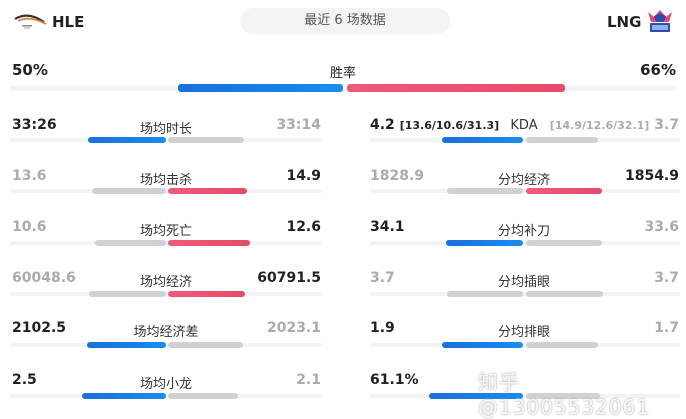 Image resolution: width=686 pixels, height=419 pixels. What do you see at coordinates (658, 70) in the screenshot?
I see `right-win-rate: 66%` at bounding box center [658, 70].